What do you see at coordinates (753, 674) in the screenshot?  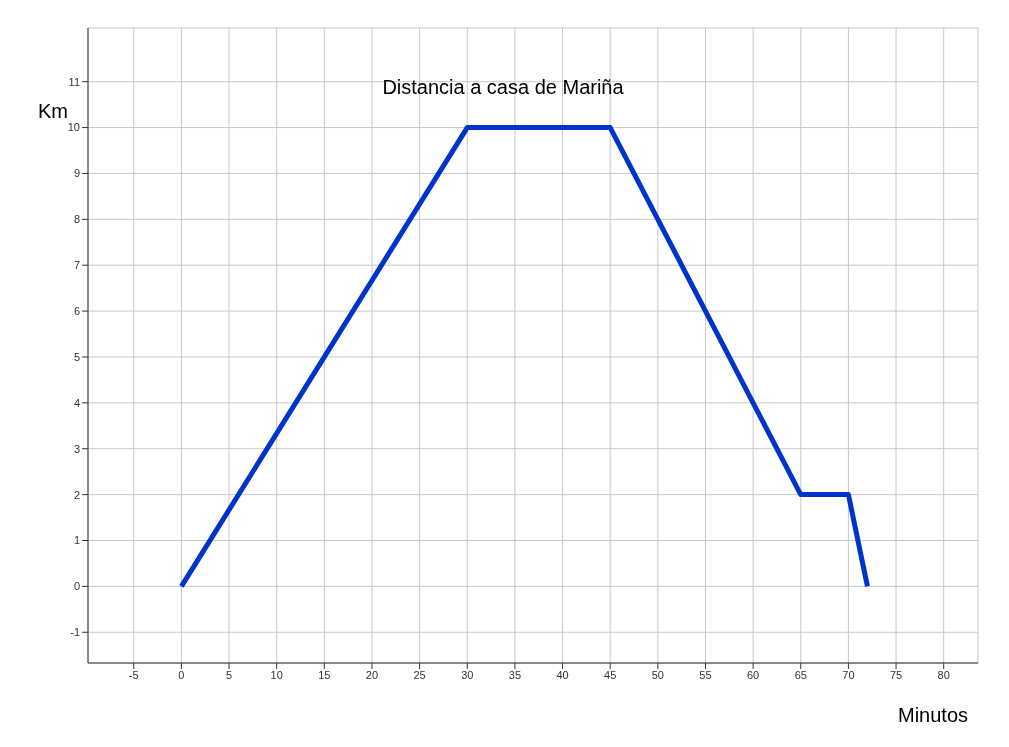 I see `x-tick-label: 60` at bounding box center [753, 674].